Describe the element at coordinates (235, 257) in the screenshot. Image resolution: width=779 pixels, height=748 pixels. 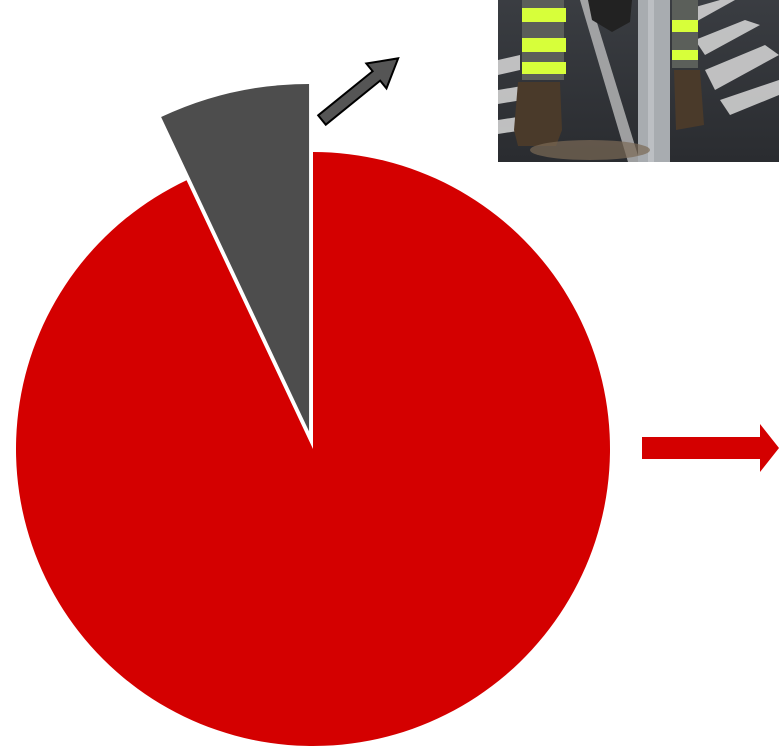
I see `pie-slice-exploded` at that location.